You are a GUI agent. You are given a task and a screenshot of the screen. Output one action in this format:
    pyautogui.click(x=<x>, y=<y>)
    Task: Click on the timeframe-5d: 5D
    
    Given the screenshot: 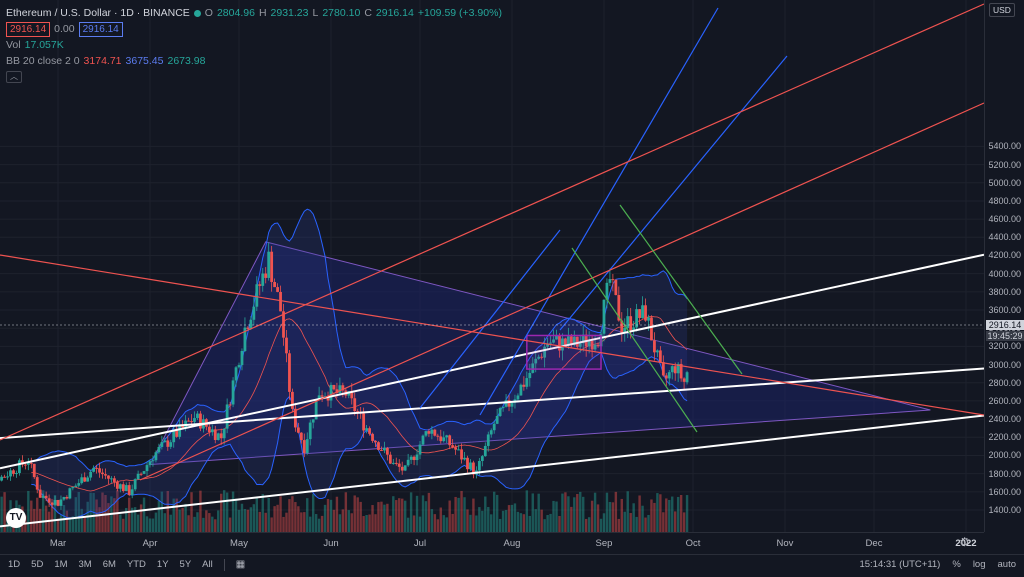 What is the action you would take?
    pyautogui.click(x=37, y=565)
    